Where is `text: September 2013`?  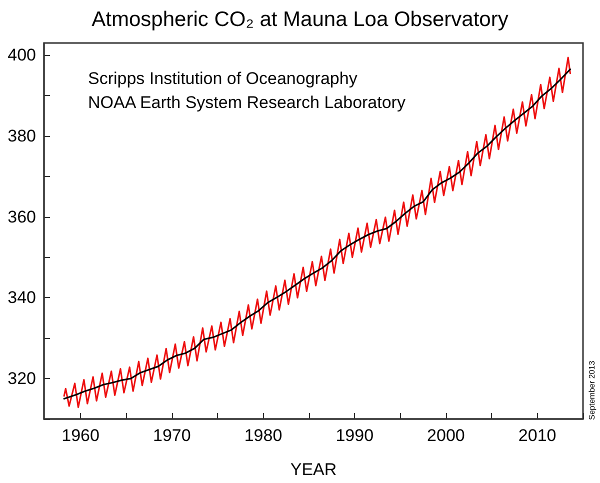 text: September 2013 is located at coordinates (592, 390).